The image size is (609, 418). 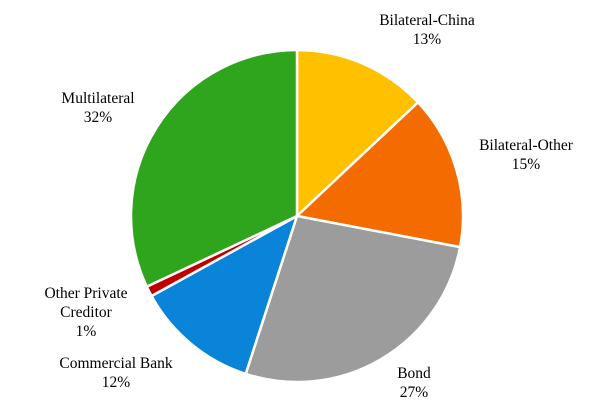 What do you see at coordinates (85, 312) in the screenshot?
I see `data-label-other-private-creditor: Other Private Creditor 1%` at bounding box center [85, 312].